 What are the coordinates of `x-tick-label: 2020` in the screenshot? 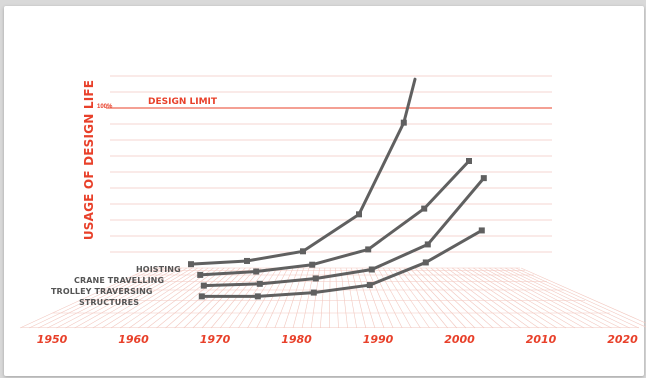 It's located at (622, 339).